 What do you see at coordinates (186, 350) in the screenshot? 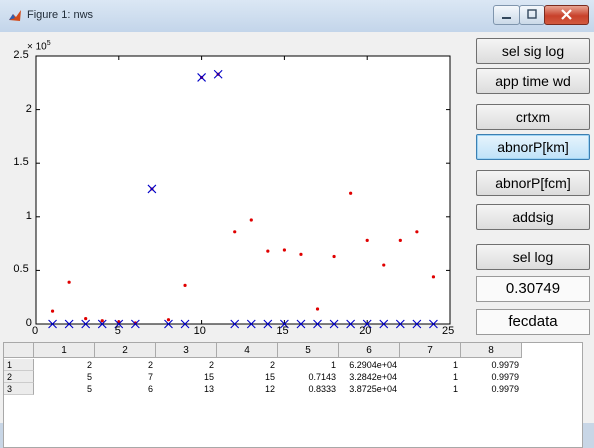
I see `table-column-header: 3` at bounding box center [186, 350].